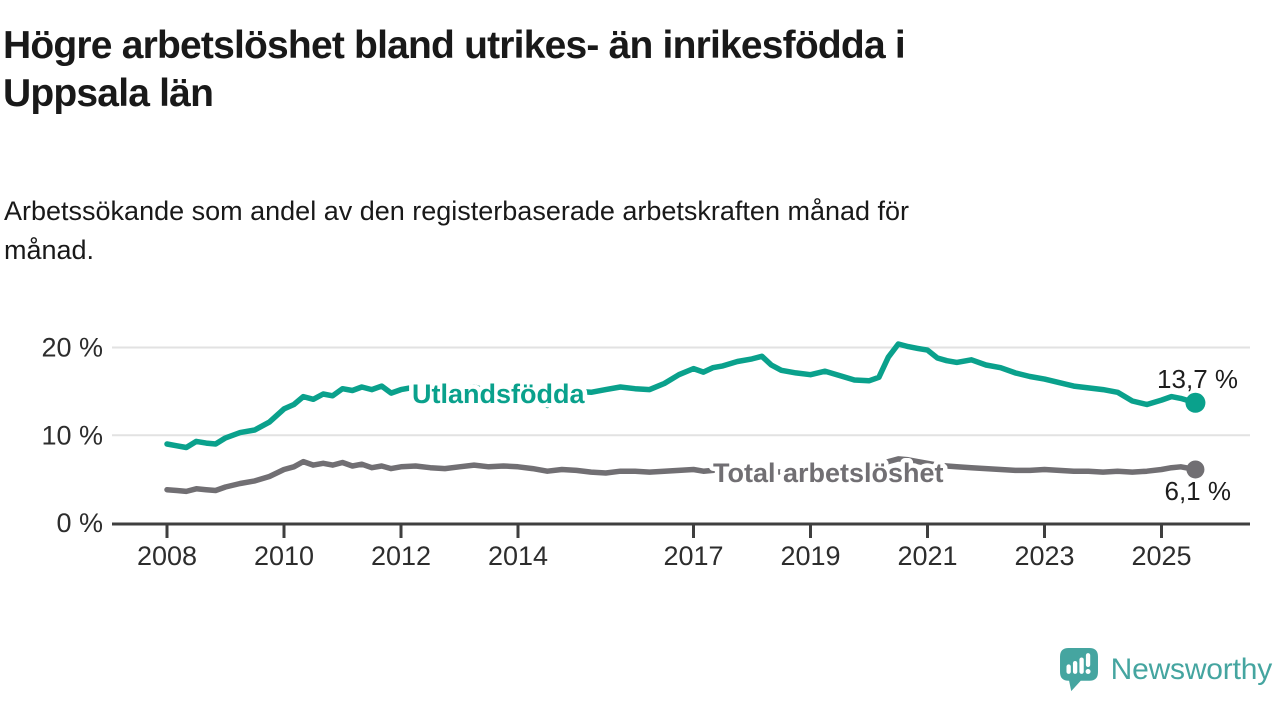 The image size is (1280, 720). Describe the element at coordinates (828, 473) in the screenshot. I see `series-label-total-arbetsloshet: Total arbetslöshet` at that location.